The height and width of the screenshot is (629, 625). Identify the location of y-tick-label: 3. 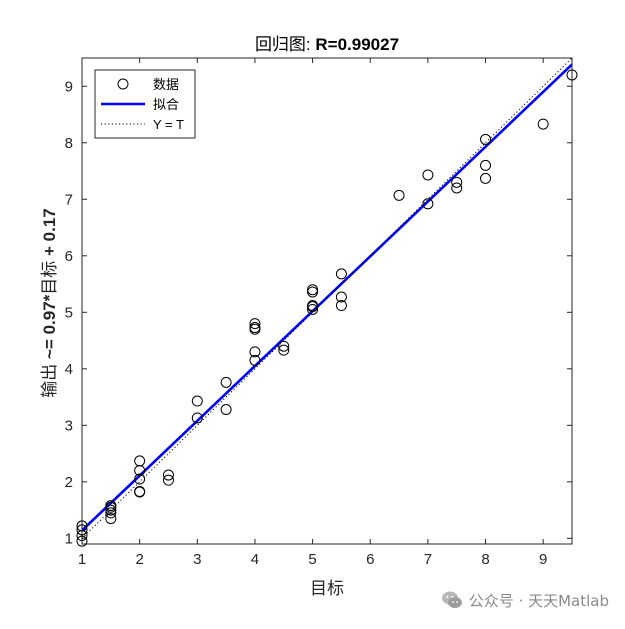
(69, 425).